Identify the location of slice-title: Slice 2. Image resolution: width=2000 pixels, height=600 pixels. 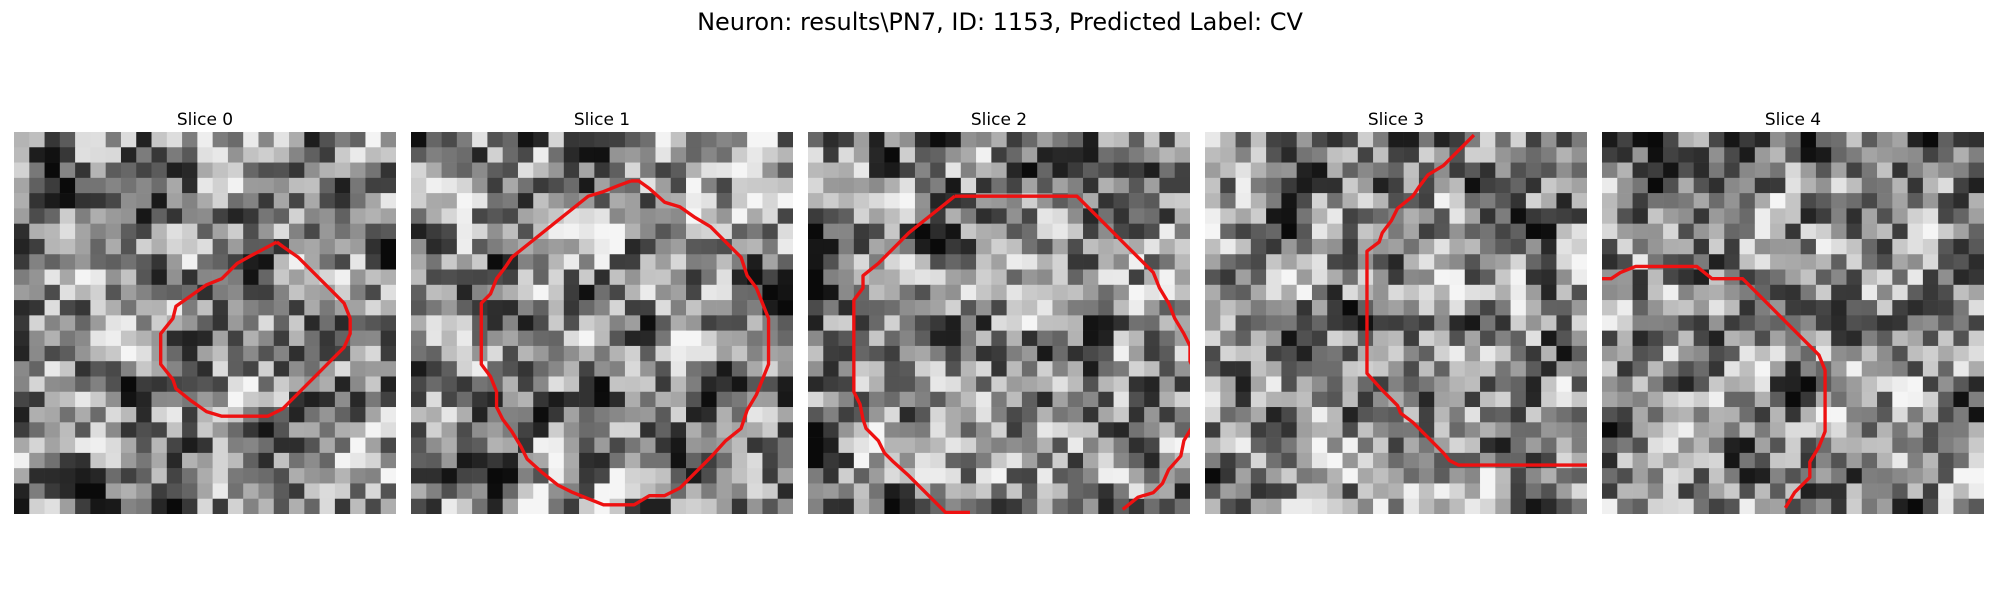
(999, 120).